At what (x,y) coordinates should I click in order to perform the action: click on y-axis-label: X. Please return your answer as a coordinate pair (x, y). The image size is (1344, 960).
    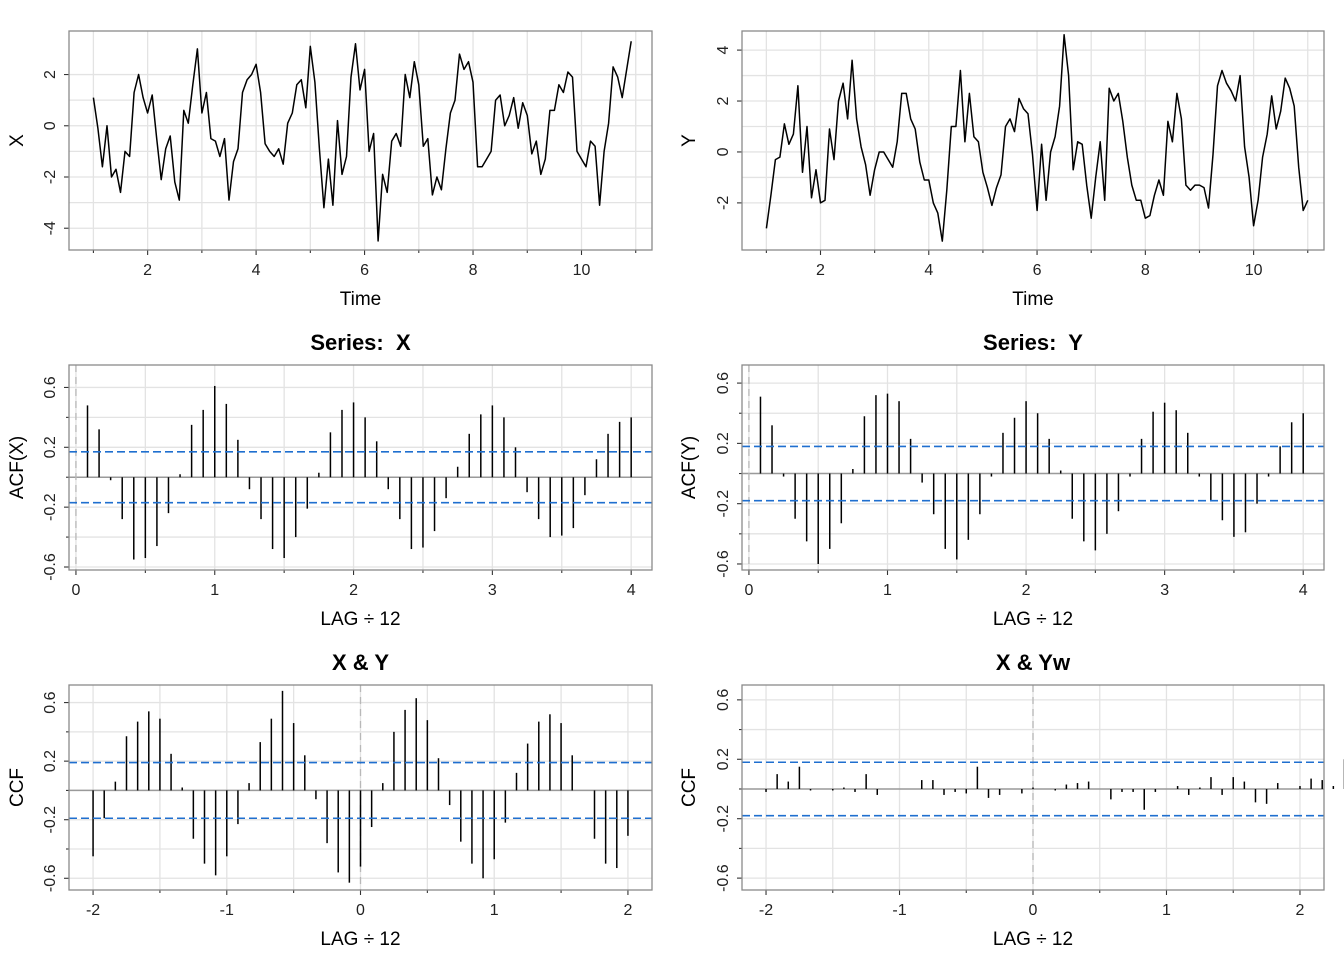
    Looking at the image, I should click on (17, 140).